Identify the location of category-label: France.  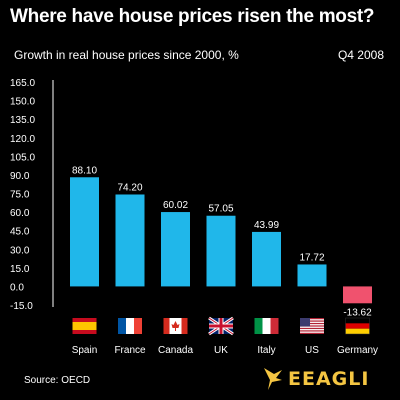
(130, 350).